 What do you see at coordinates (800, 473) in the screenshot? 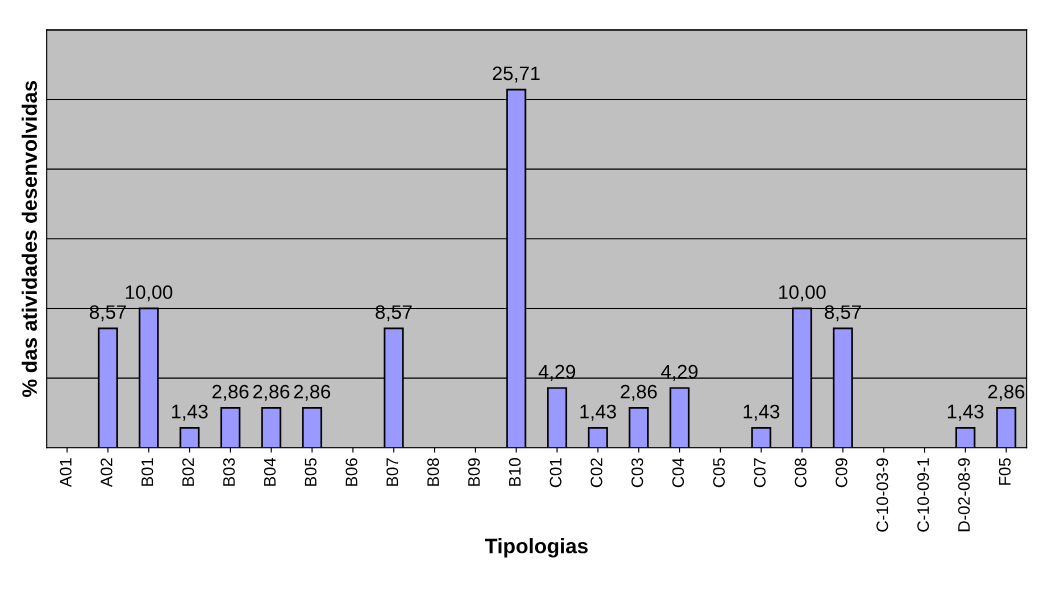
I see `x-tick-label: C08` at bounding box center [800, 473].